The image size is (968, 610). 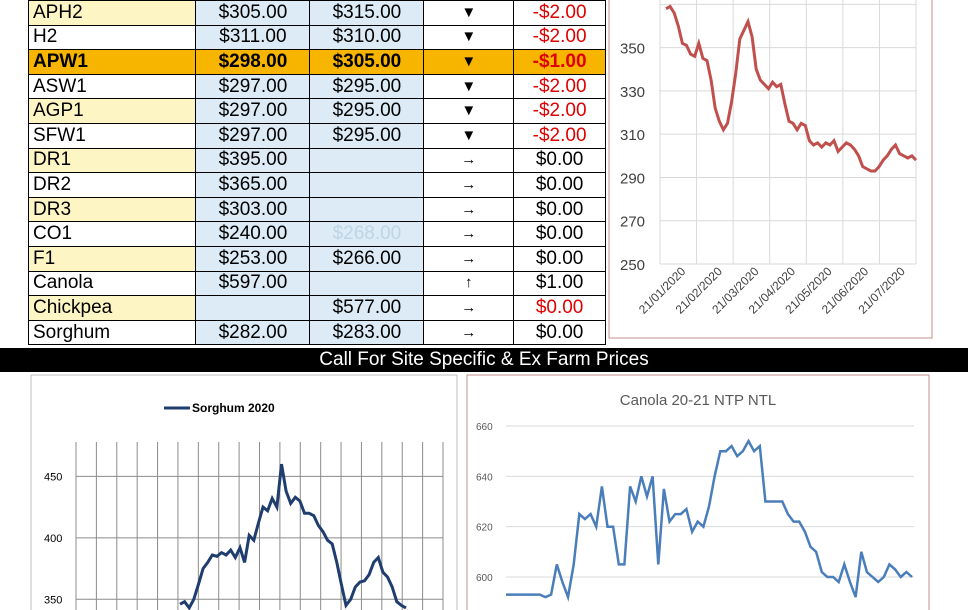 I want to click on price-cell: $298.00, so click(x=253, y=62).